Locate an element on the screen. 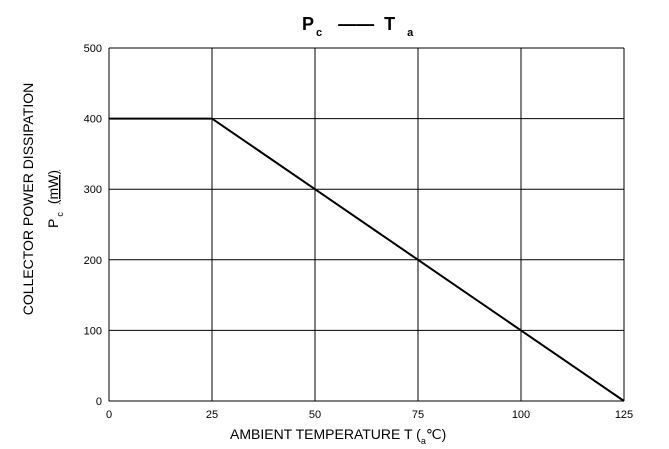  x-tick-label: 100 is located at coordinates (521, 415).